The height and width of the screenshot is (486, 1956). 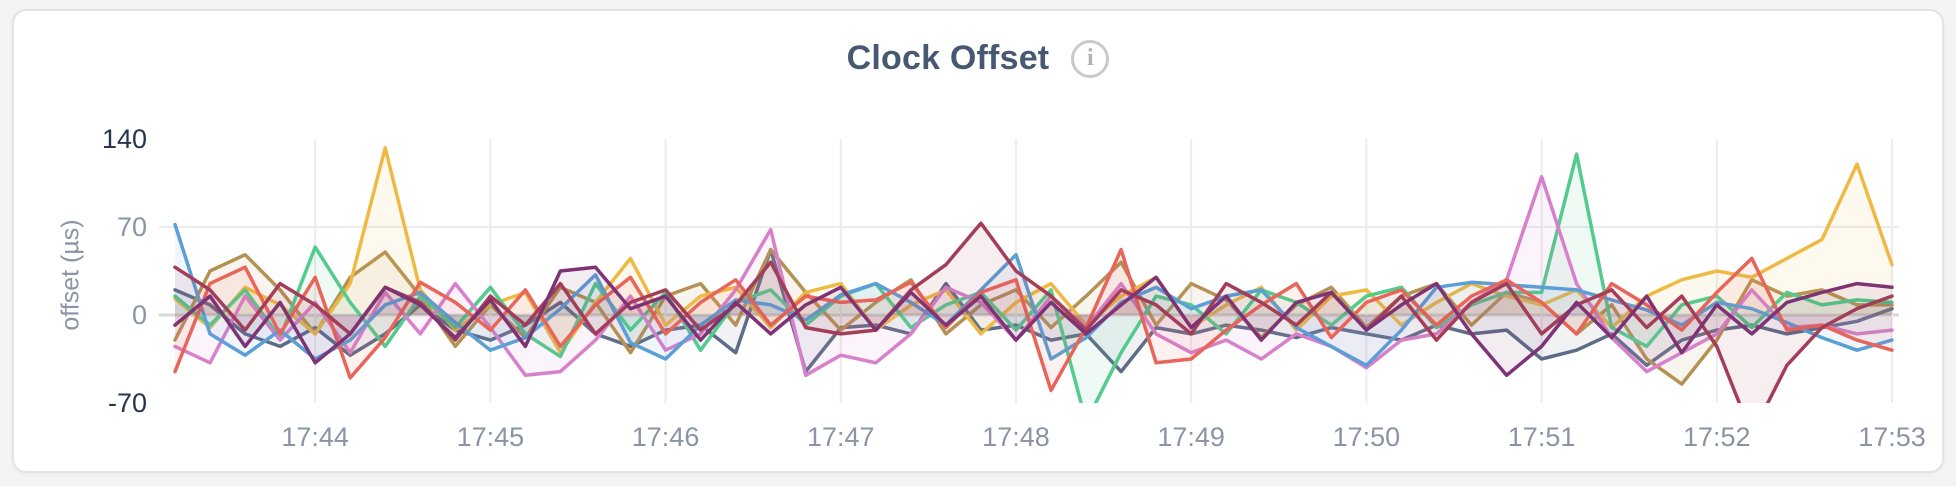 I want to click on x-tick-17:50: 17:50, so click(x=1366, y=437).